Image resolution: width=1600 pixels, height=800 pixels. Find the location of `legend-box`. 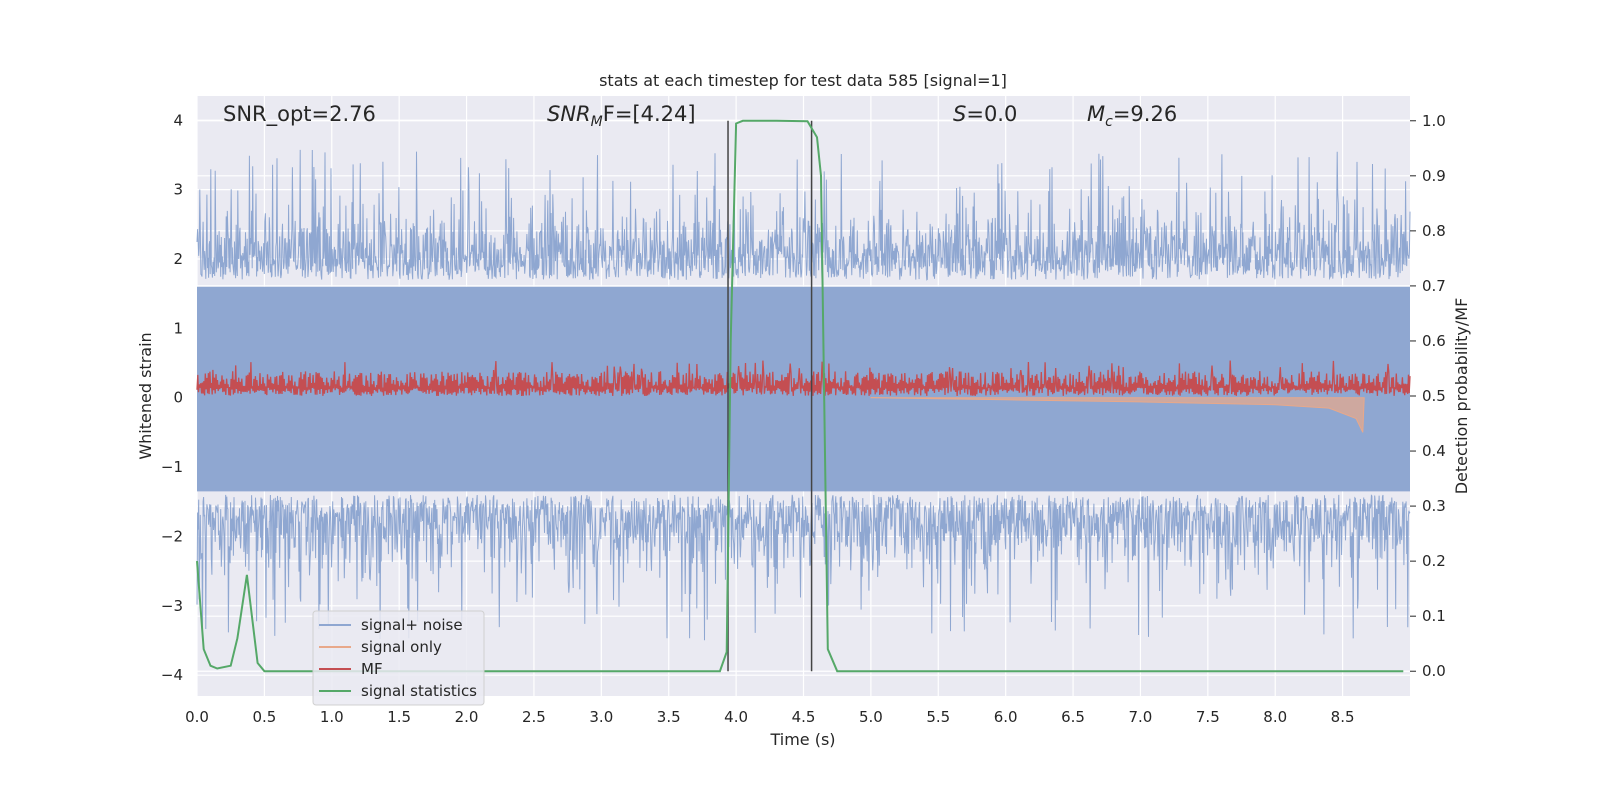

legend-box is located at coordinates (398, 658).